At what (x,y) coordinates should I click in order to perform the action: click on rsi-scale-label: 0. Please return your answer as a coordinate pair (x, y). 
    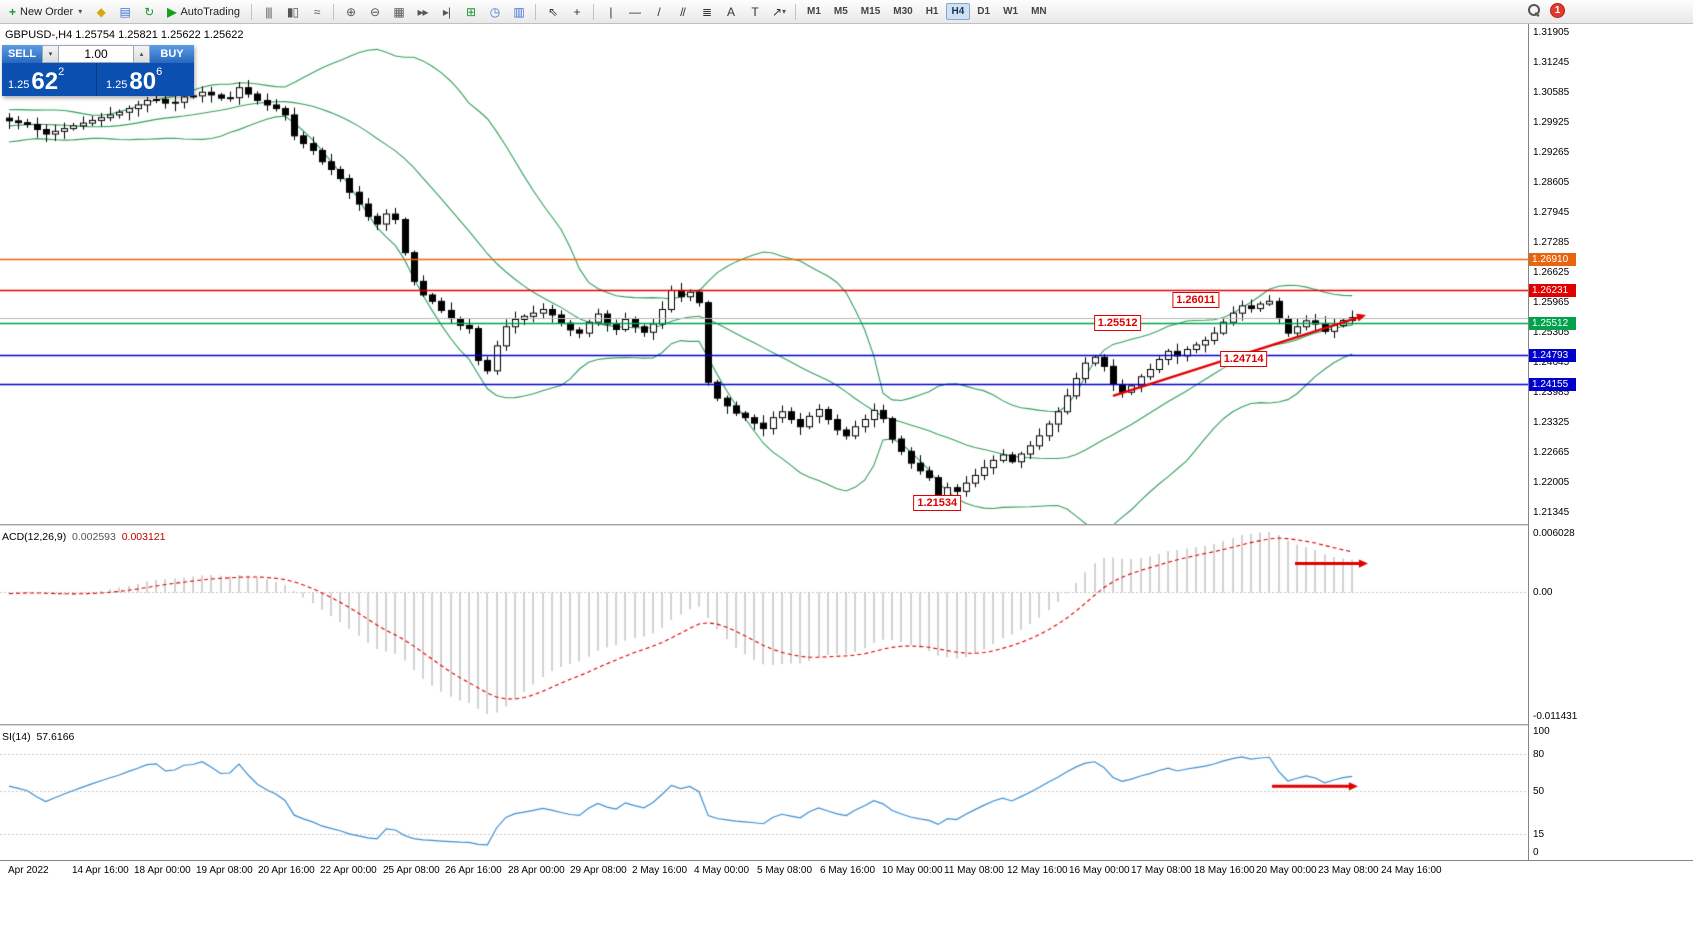
    Looking at the image, I should click on (1536, 852).